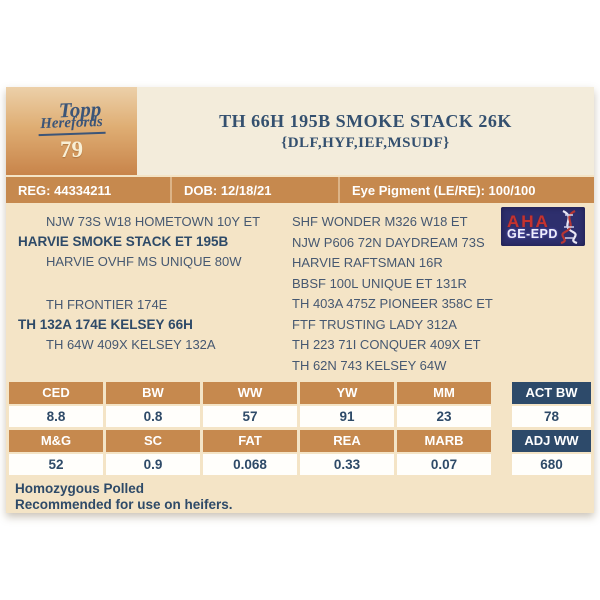 Image resolution: width=600 pixels, height=600 pixels. I want to click on date-of-birth: DOB: 12/18/21, so click(254, 190).